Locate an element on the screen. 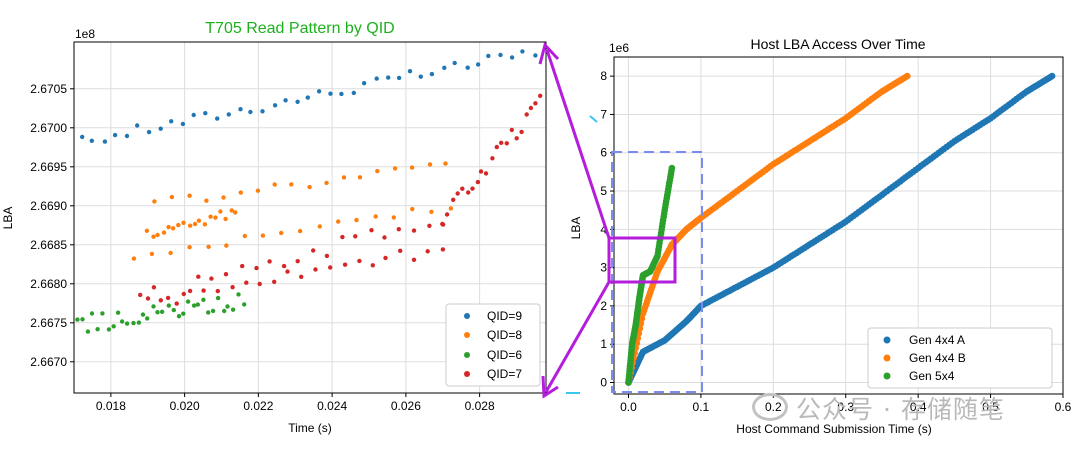 This screenshot has width=1080, height=454. x-tick-label: 0.1 is located at coordinates (701, 407).